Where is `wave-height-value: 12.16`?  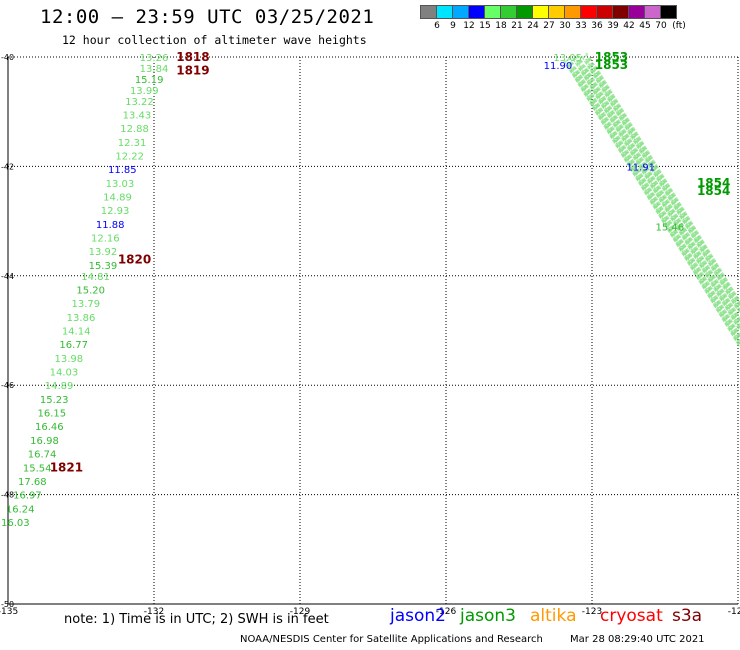 wave-height-value: 12.16 is located at coordinates (105, 239).